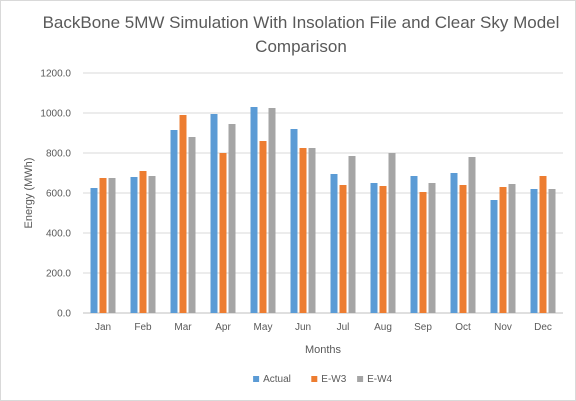 The width and height of the screenshot is (576, 401). Describe the element at coordinates (64, 314) in the screenshot. I see `y-tick-label: 0.0` at that location.